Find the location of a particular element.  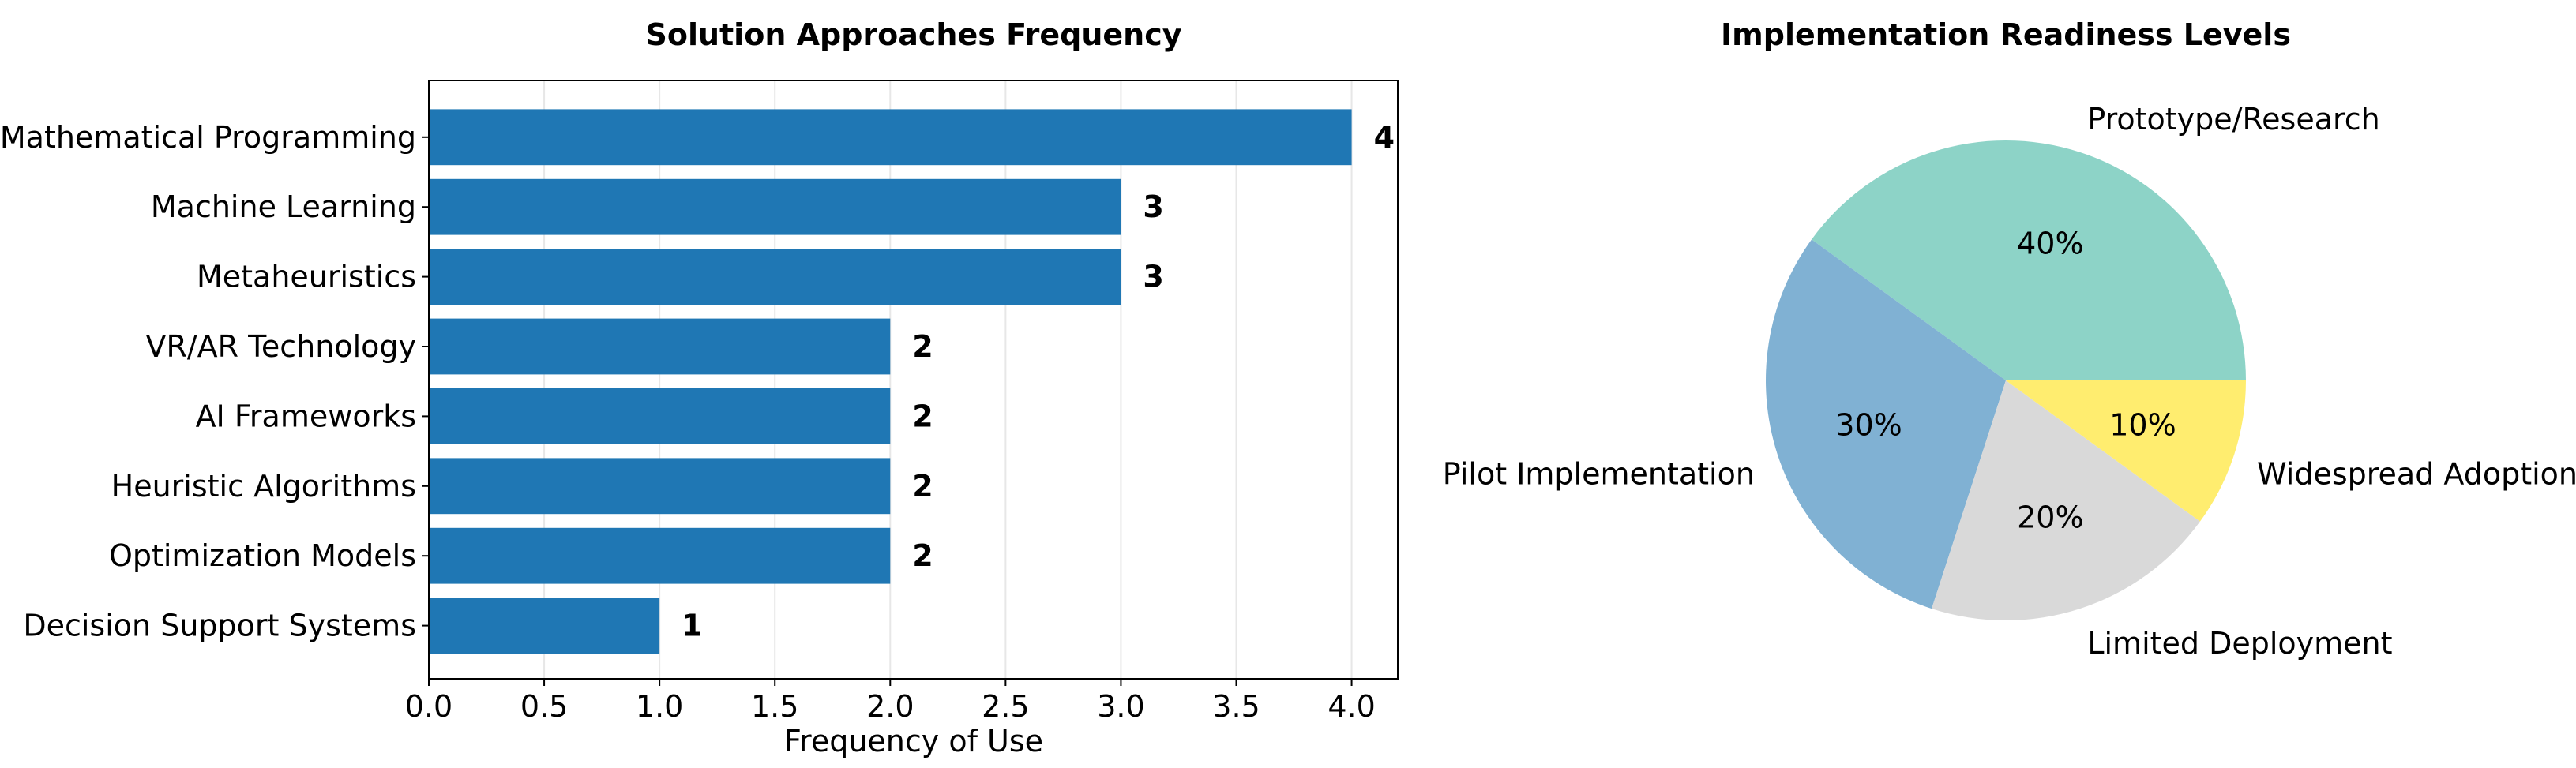

bar-value-label: 4 is located at coordinates (1384, 137).